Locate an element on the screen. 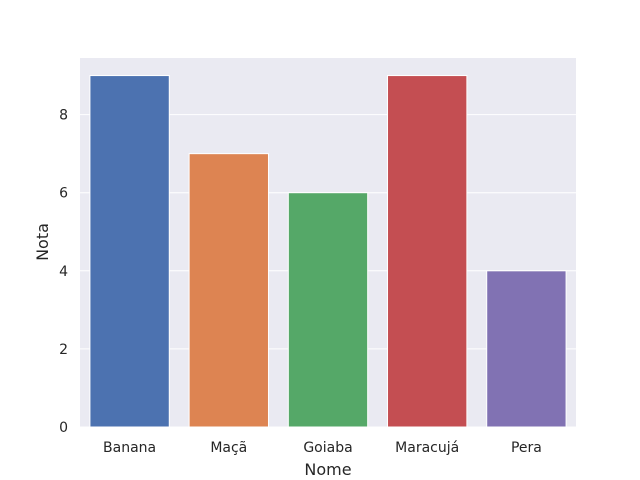 The width and height of the screenshot is (640, 480). x-tick-label: Maçã is located at coordinates (228, 448).